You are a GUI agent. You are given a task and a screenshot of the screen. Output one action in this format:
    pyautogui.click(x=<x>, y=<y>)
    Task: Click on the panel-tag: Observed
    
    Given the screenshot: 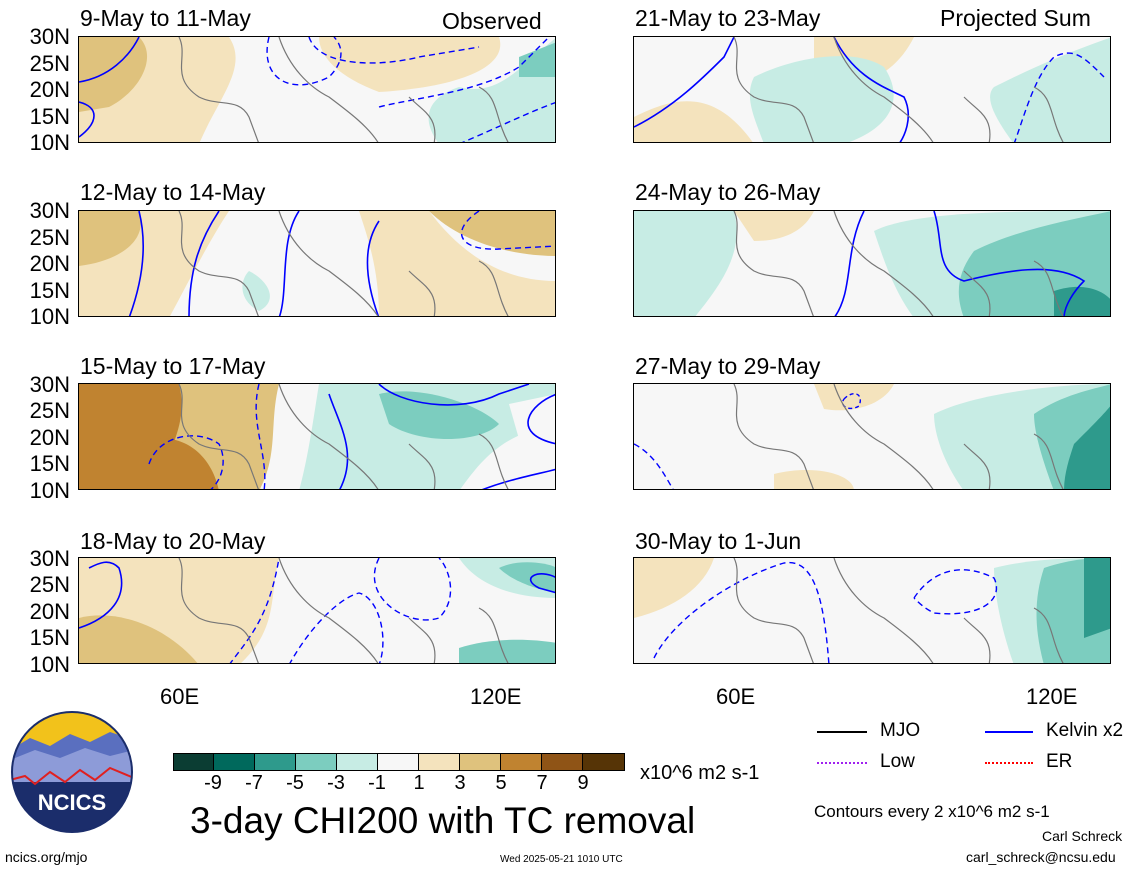 What is the action you would take?
    pyautogui.click(x=492, y=21)
    